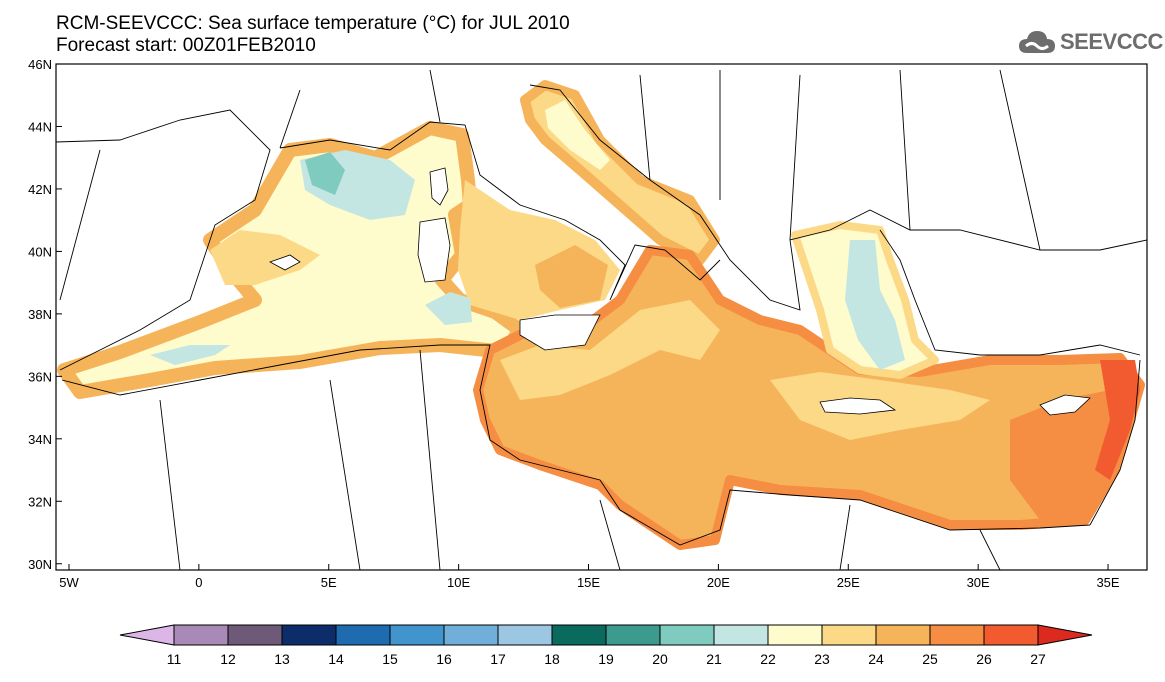  What do you see at coordinates (69, 582) in the screenshot?
I see `lon-tick-label: 5W` at bounding box center [69, 582].